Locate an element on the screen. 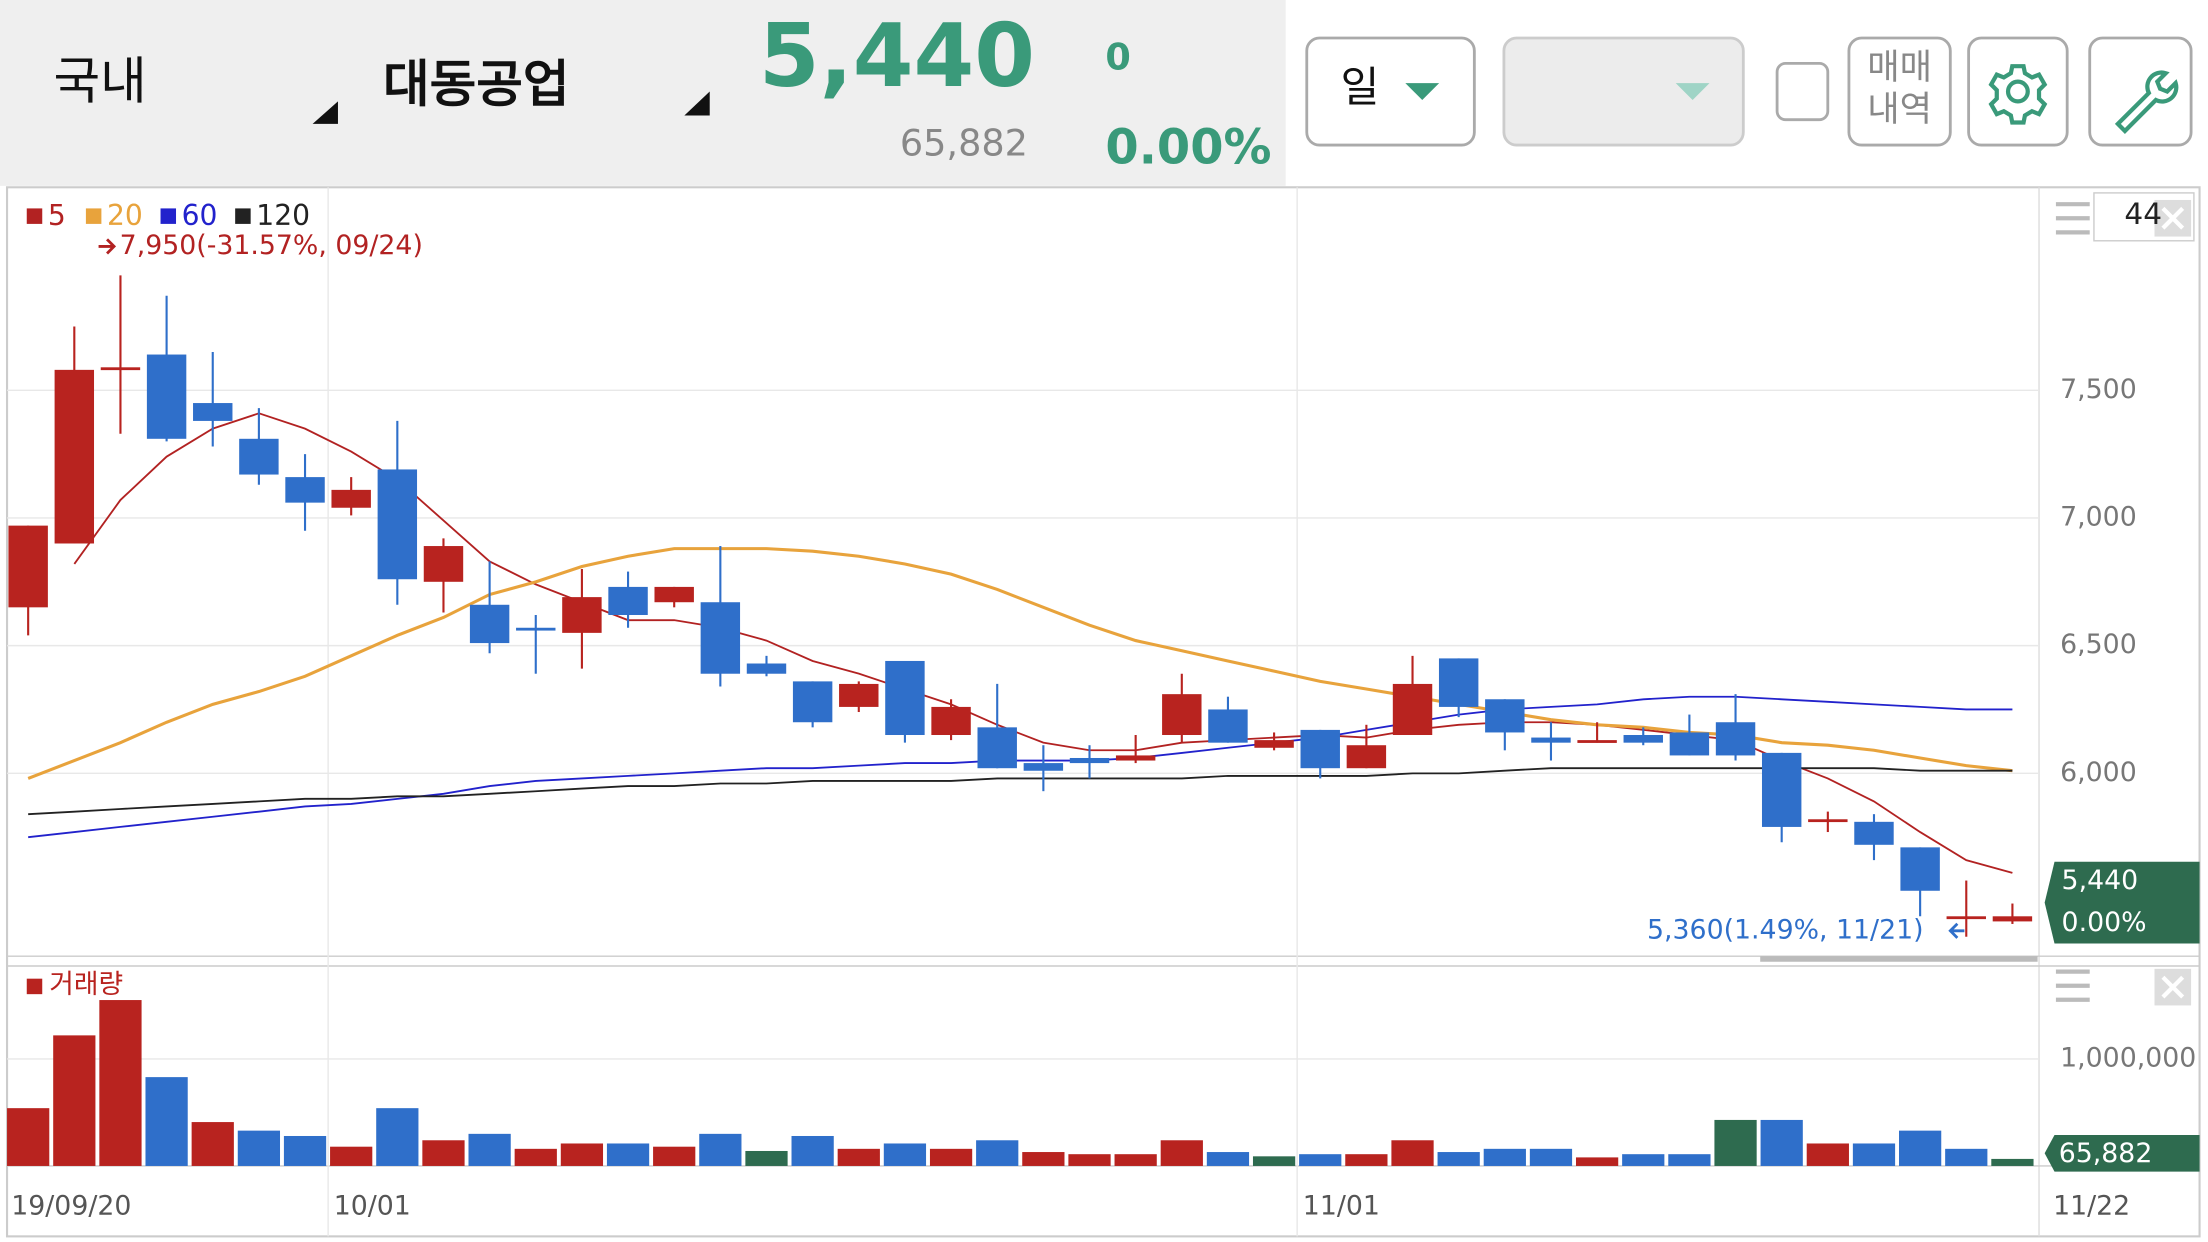 This screenshot has width=2208, height=1242. y-tick-label: 7,000 is located at coordinates (2098, 516).